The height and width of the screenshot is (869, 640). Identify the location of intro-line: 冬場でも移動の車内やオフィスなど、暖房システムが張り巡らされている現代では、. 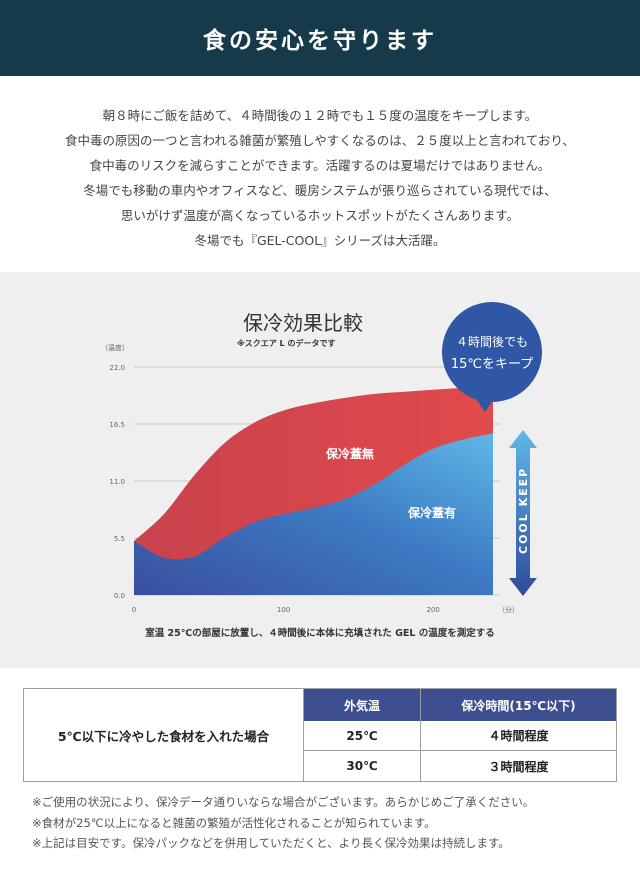
(320, 190).